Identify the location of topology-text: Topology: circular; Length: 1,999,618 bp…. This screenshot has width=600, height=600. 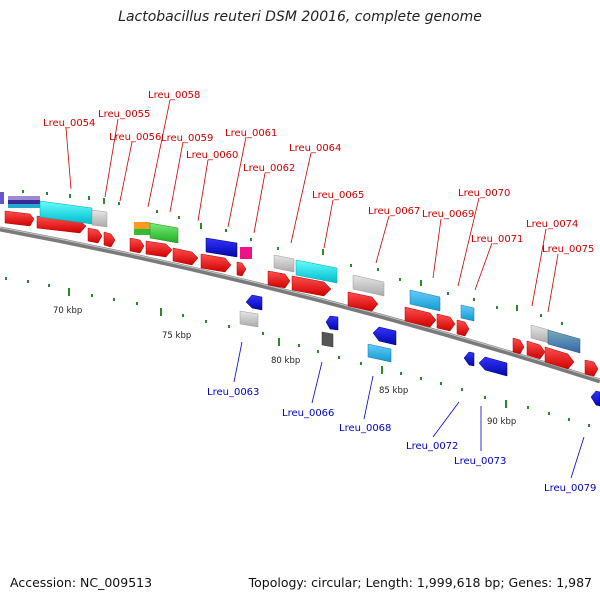
(420, 582).